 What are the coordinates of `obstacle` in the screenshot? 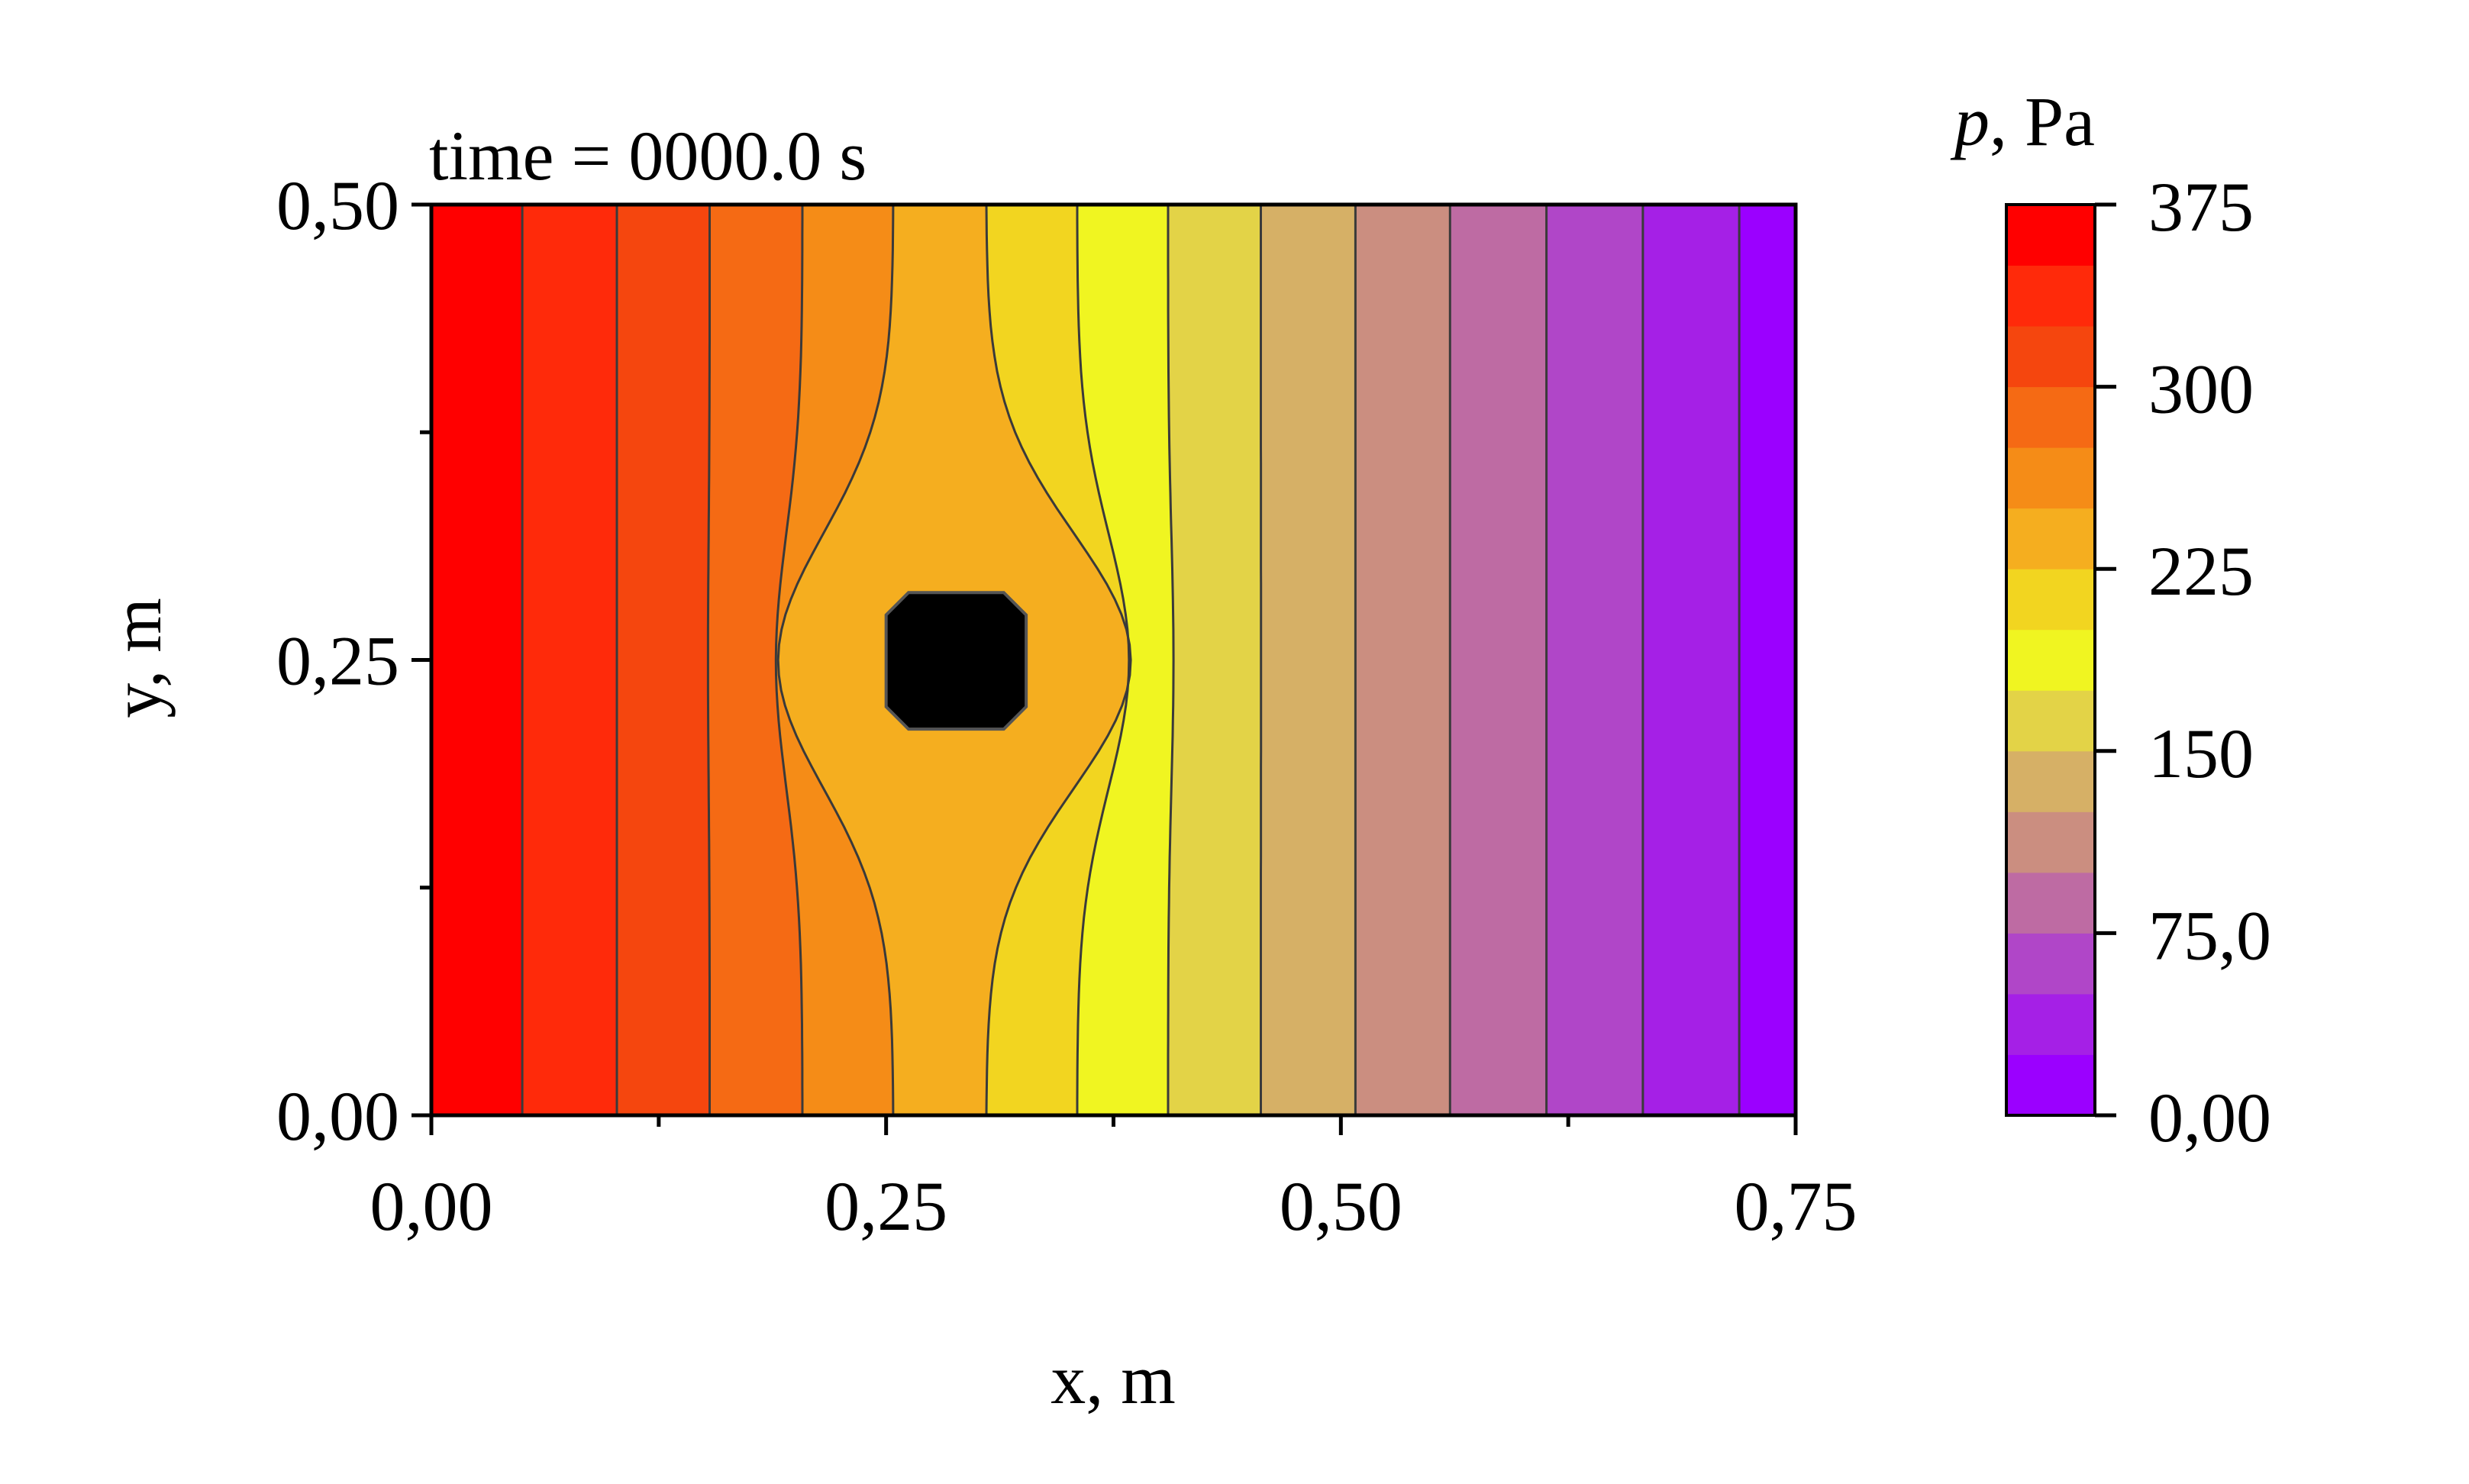 It's located at (956, 660).